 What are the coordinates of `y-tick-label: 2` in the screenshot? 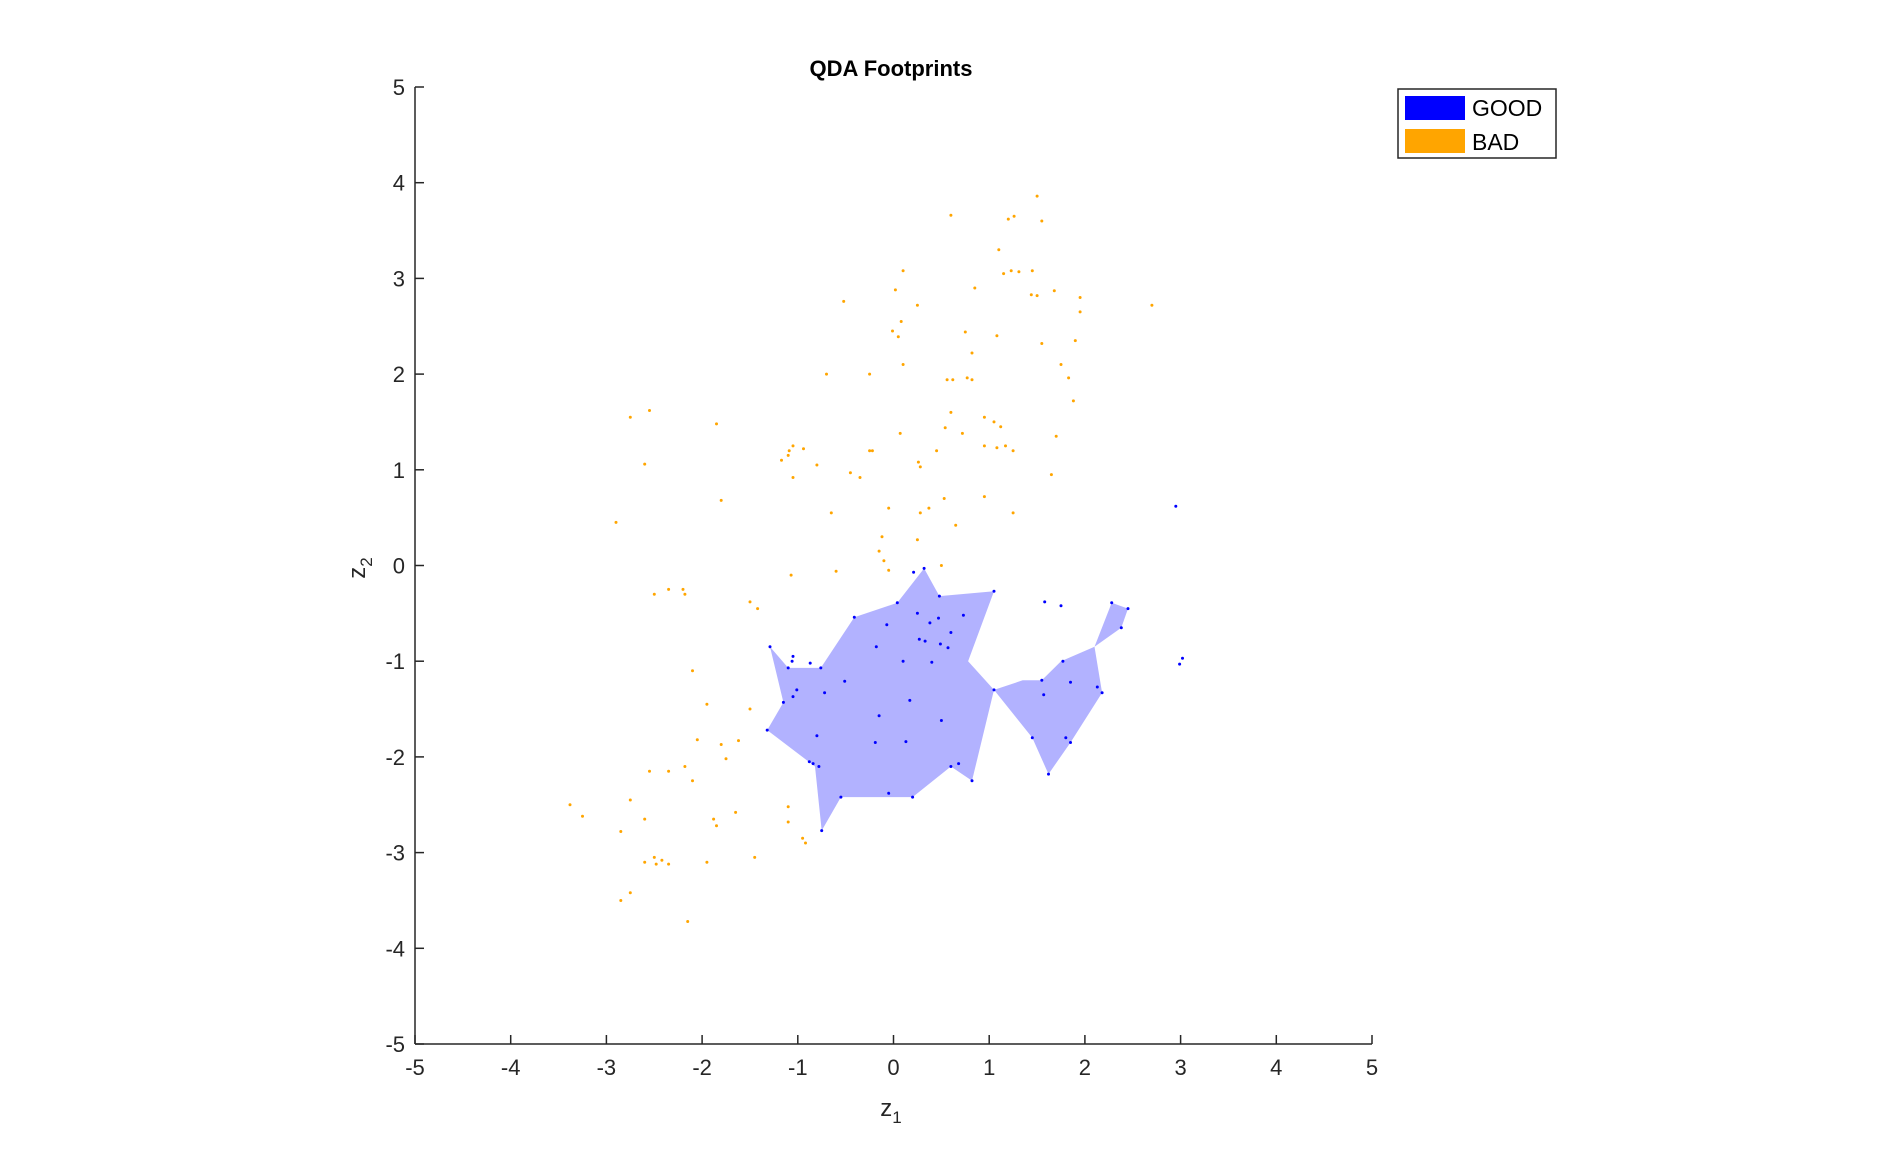 It's located at (399, 374).